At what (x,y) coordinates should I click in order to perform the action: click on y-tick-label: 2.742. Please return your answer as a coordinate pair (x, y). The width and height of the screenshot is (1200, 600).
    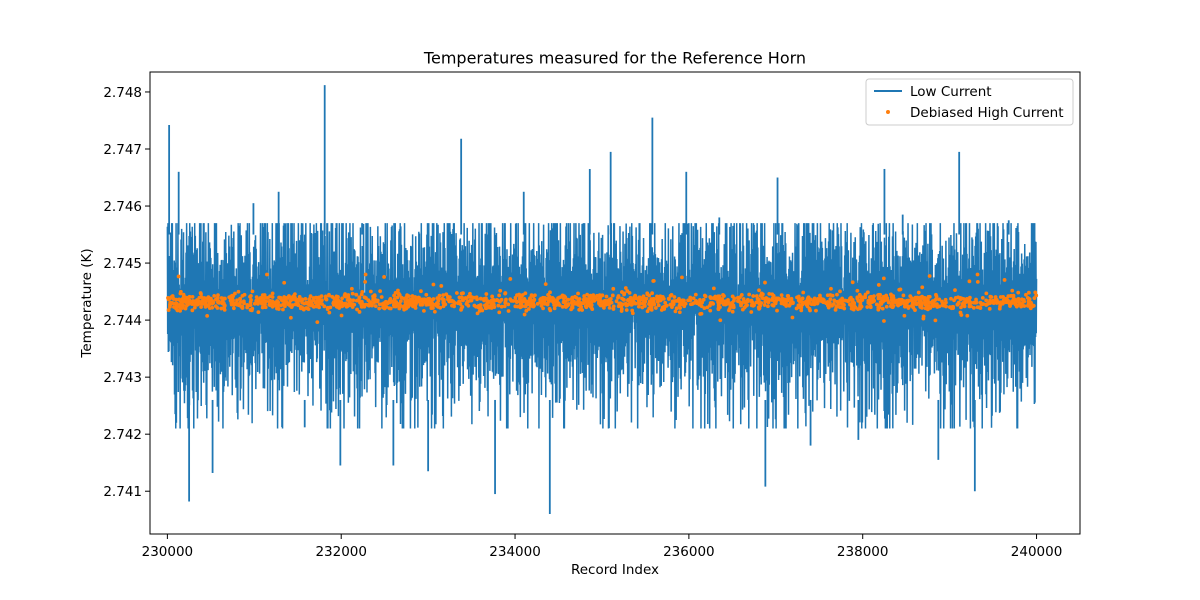
    Looking at the image, I should click on (122, 435).